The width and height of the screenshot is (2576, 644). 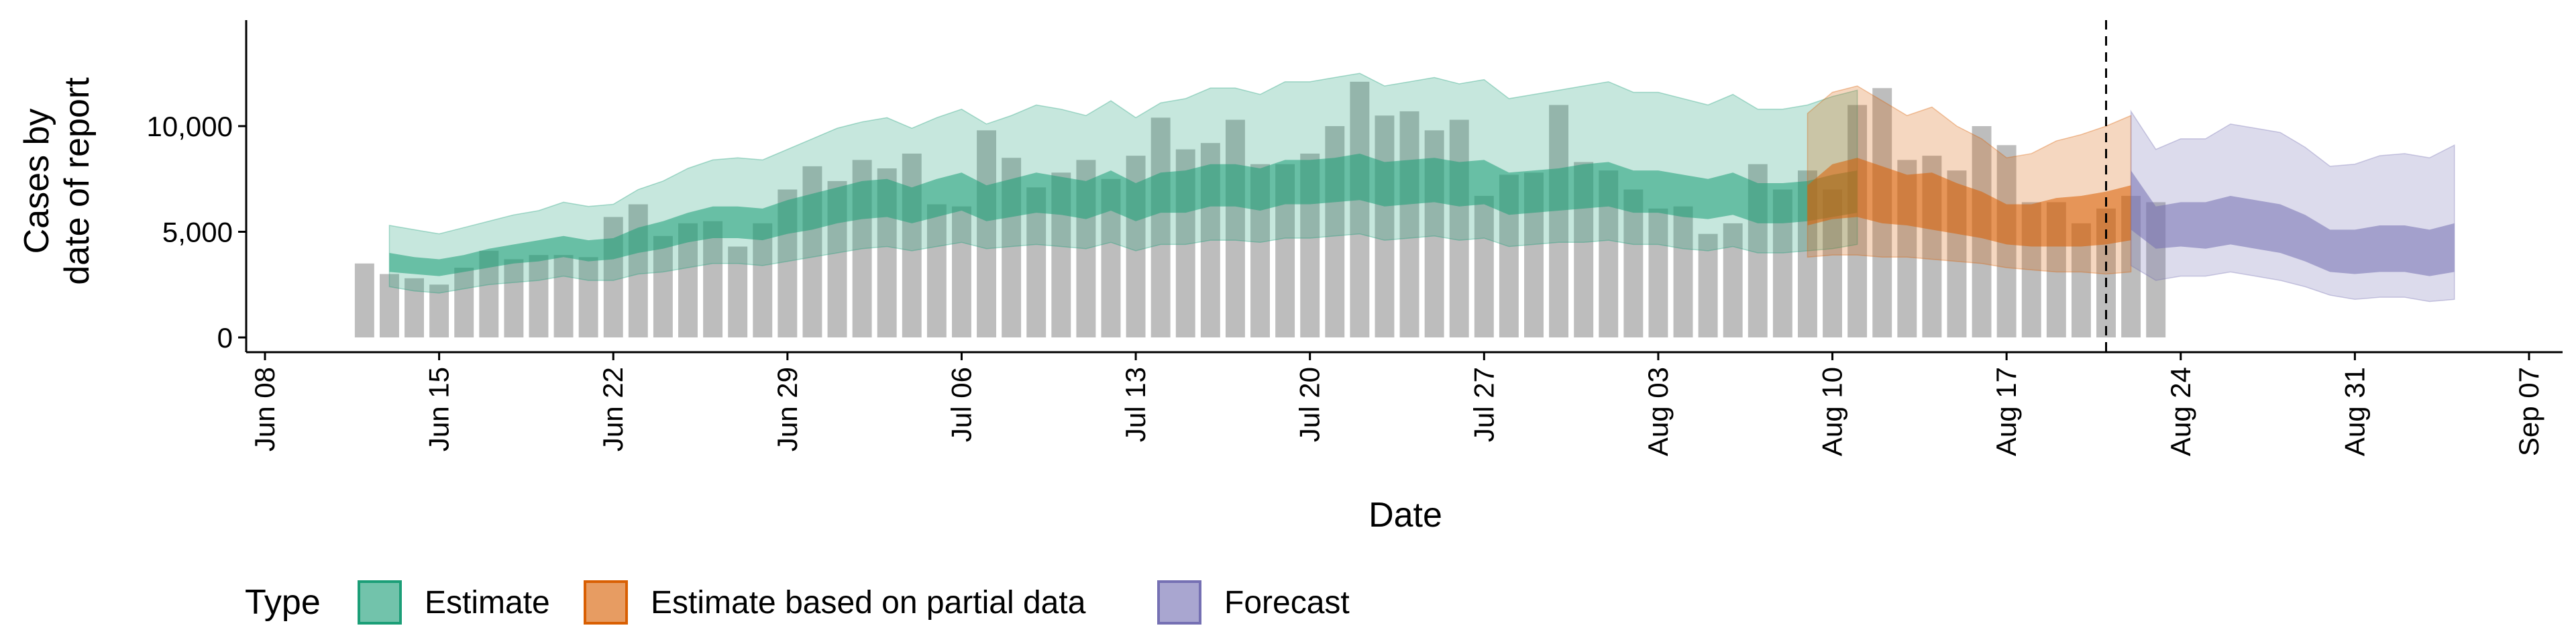 I want to click on y-tick-label: 0, so click(x=225, y=338).